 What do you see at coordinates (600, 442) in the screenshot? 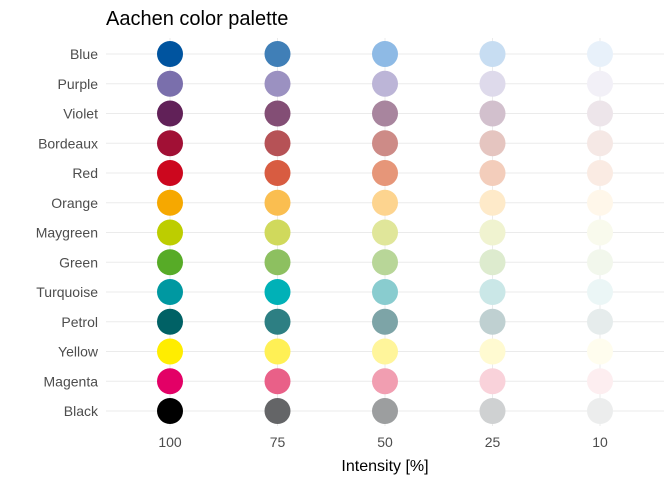
I see `x-tick-label: 10` at bounding box center [600, 442].